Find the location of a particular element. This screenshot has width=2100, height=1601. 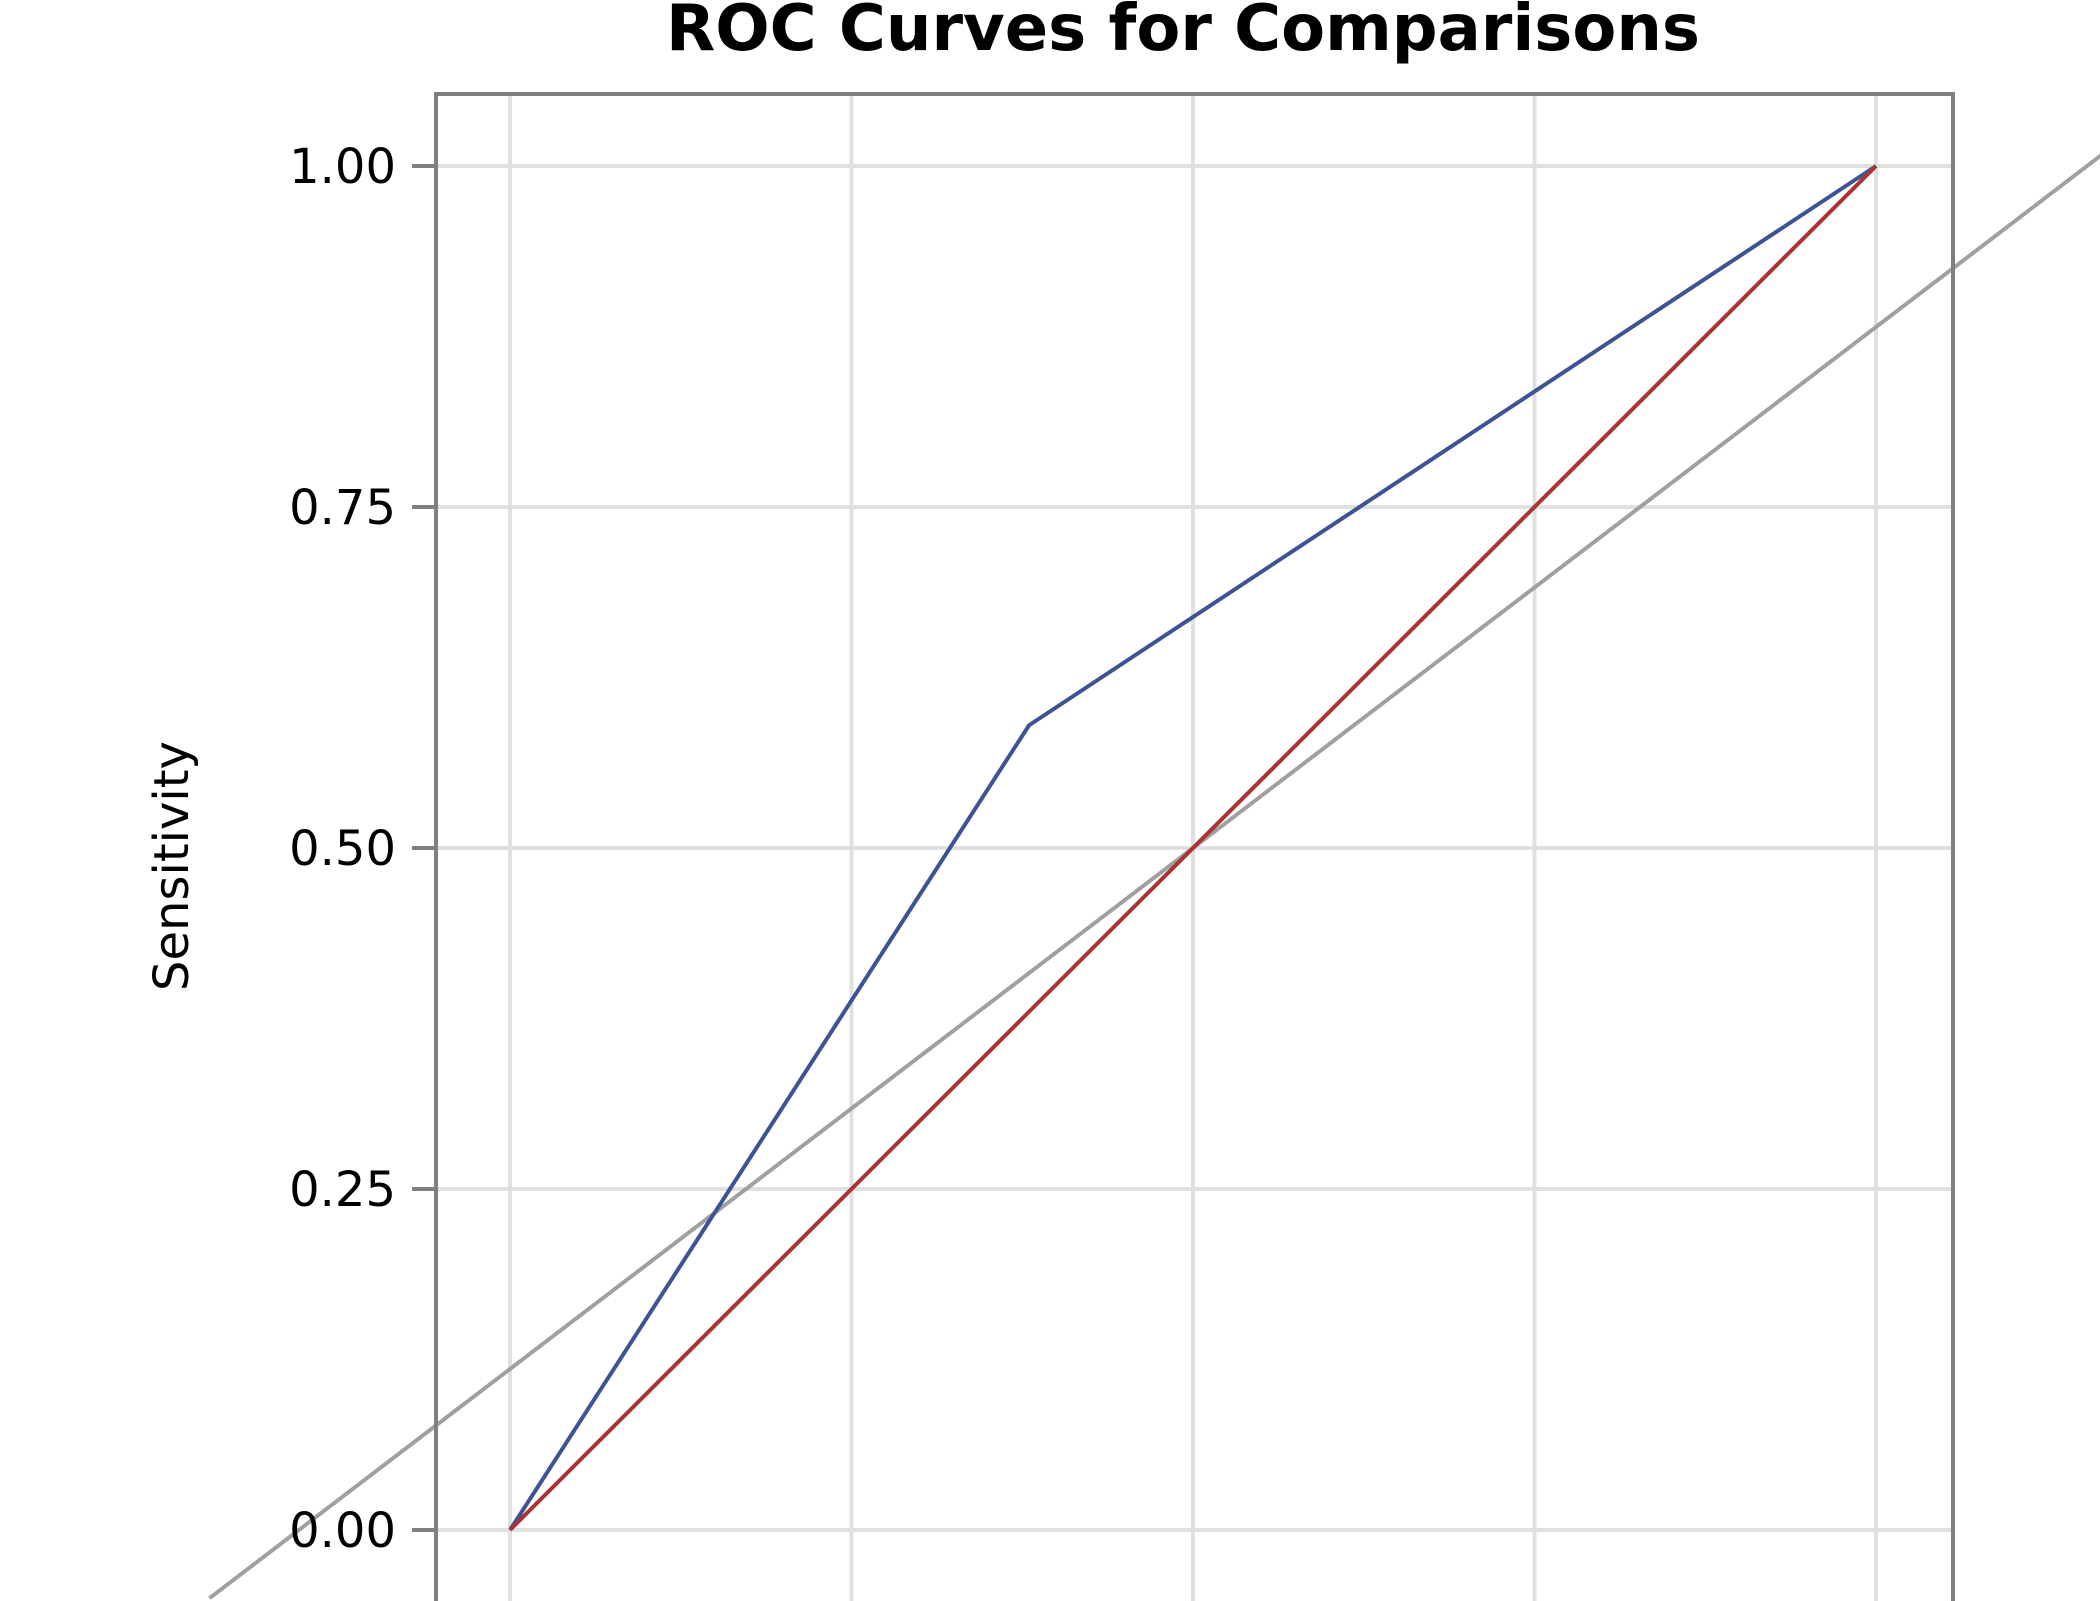

chart-title: ROC Curves for Comparisons is located at coordinates (1183, 33).